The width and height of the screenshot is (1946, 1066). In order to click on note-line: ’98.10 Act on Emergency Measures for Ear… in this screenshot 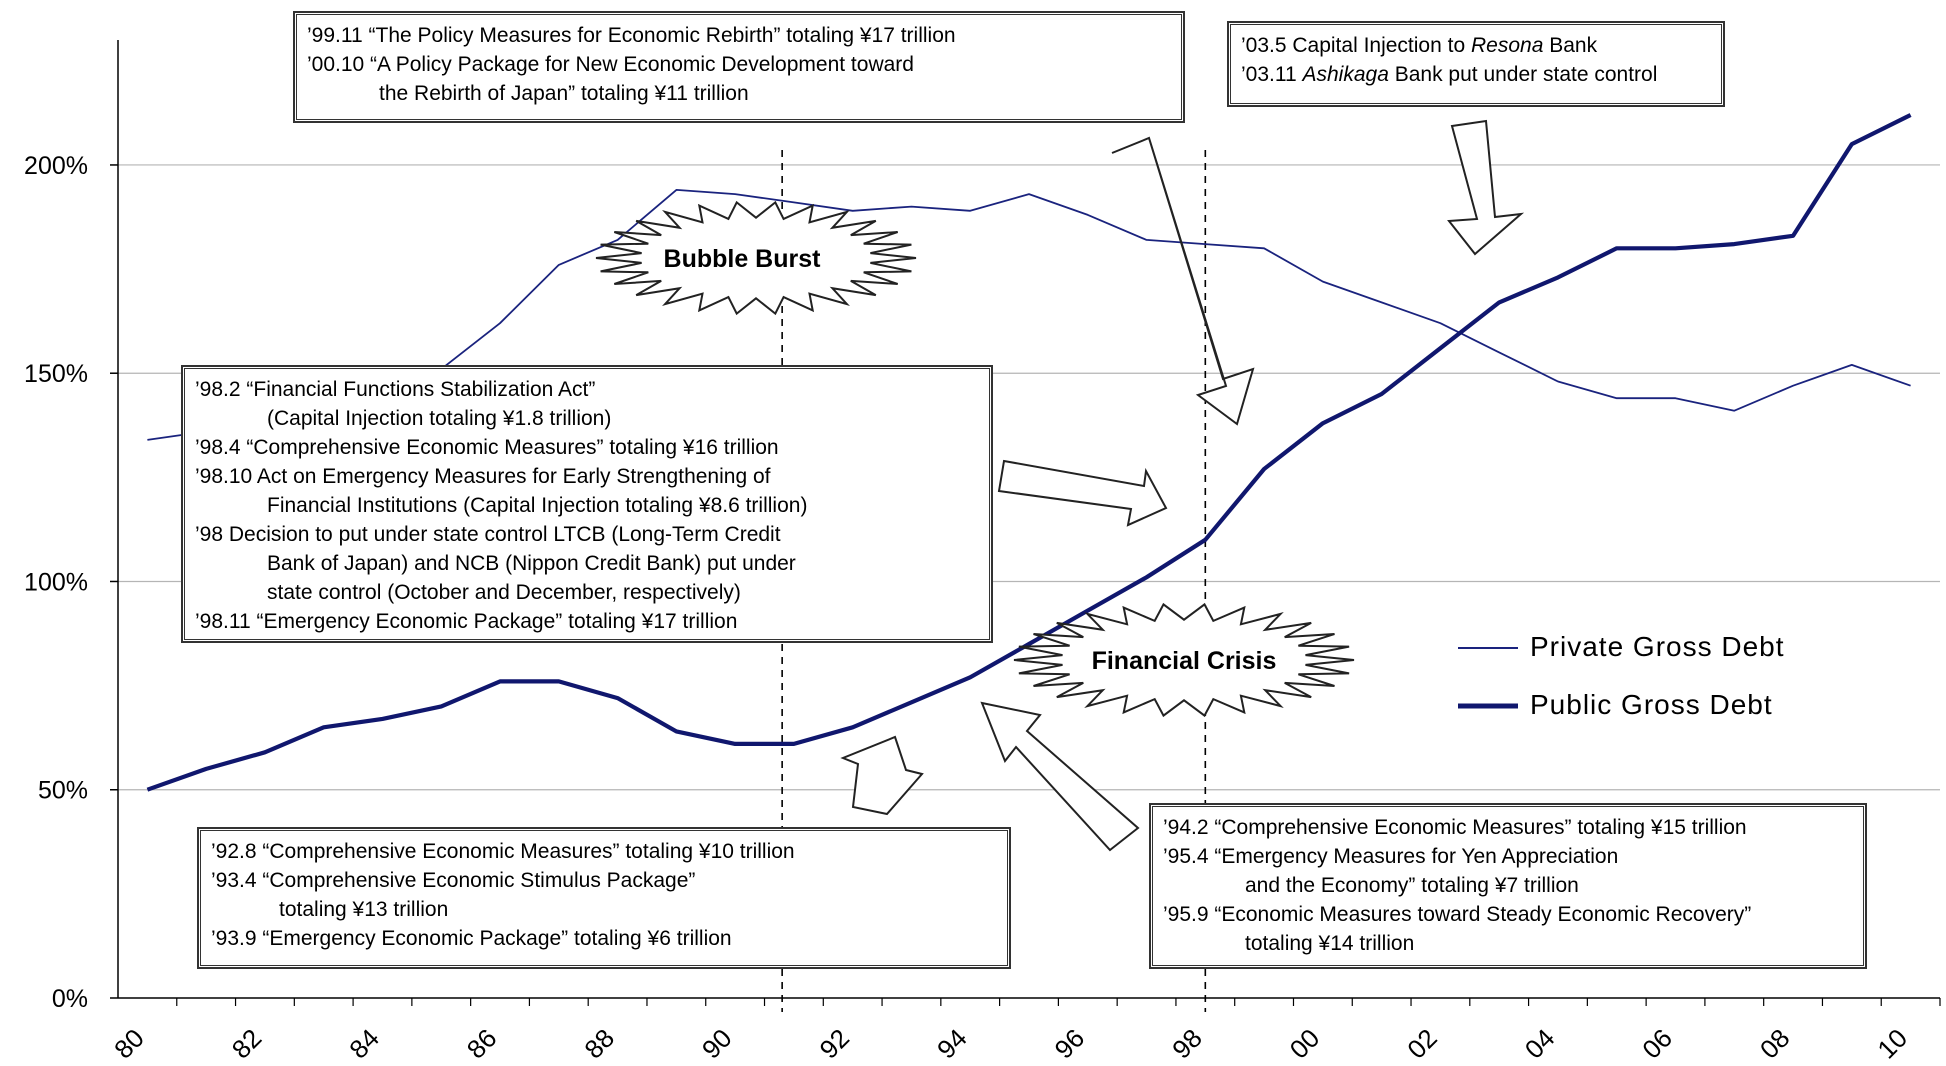, I will do `click(483, 476)`.